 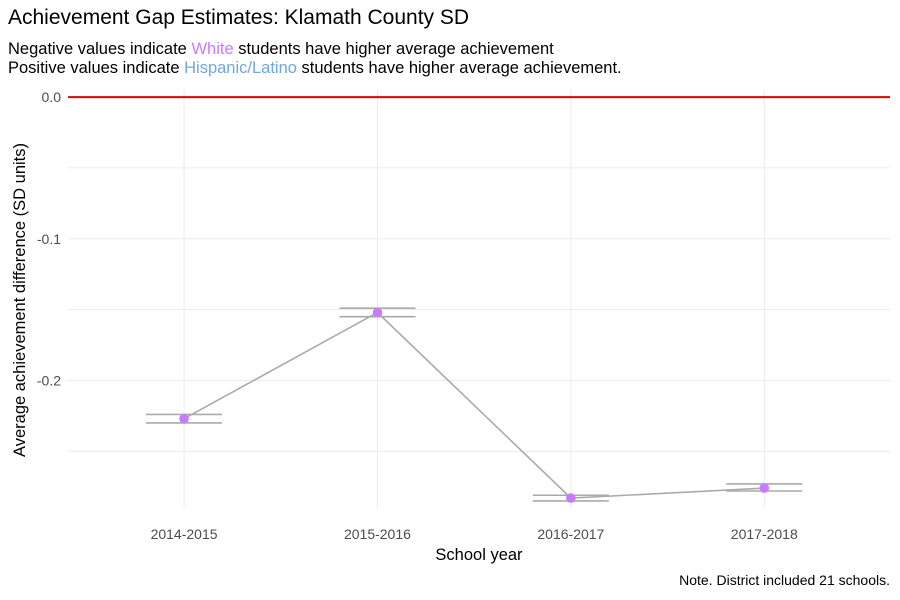 I want to click on subtitle-line-2-prefix: Positive values indicate, so click(x=96, y=68).